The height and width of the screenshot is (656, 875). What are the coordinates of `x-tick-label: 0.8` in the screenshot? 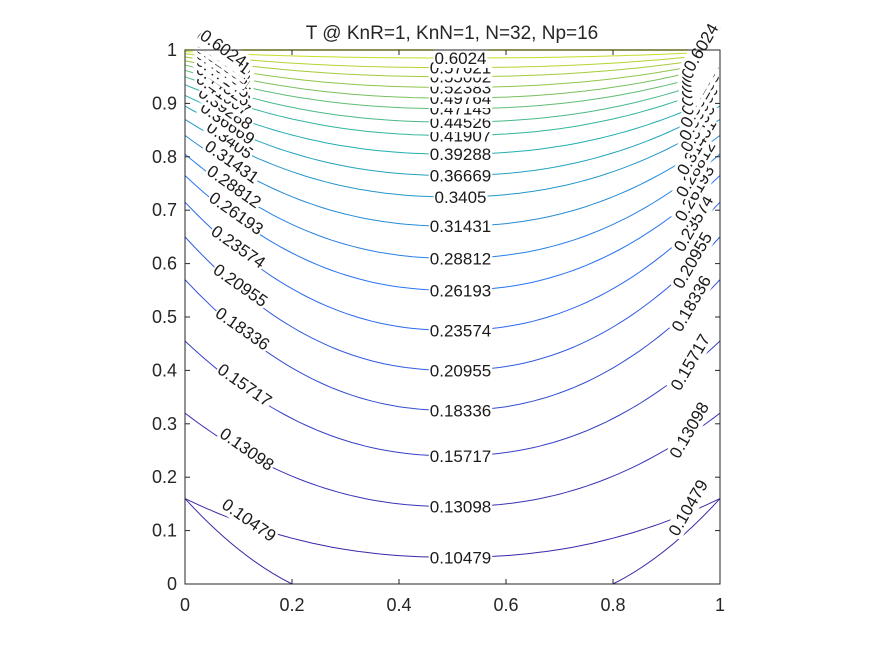 It's located at (612, 605).